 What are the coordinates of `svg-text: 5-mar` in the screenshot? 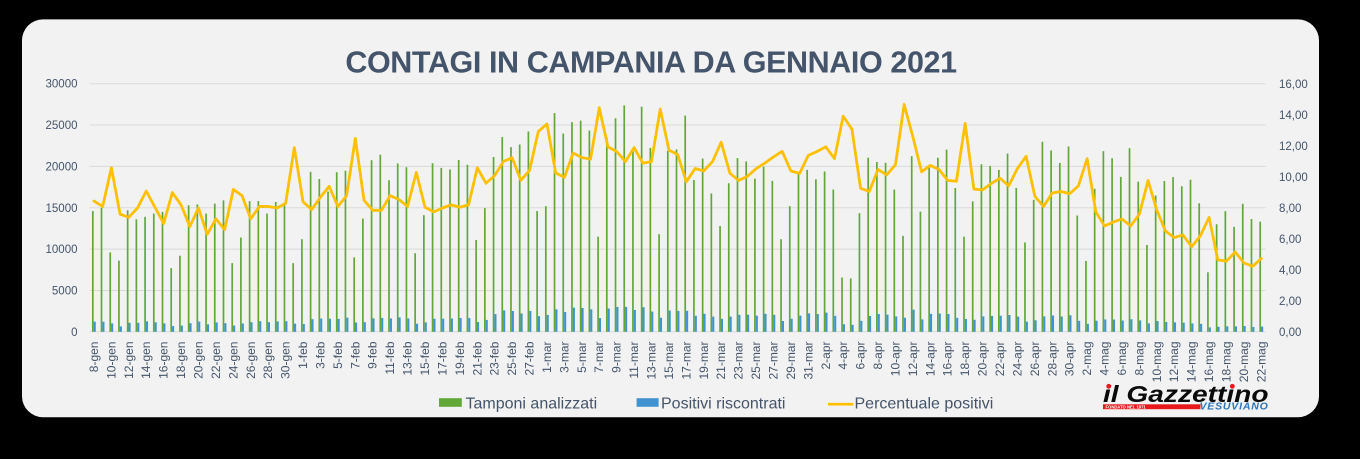 It's located at (582, 357).